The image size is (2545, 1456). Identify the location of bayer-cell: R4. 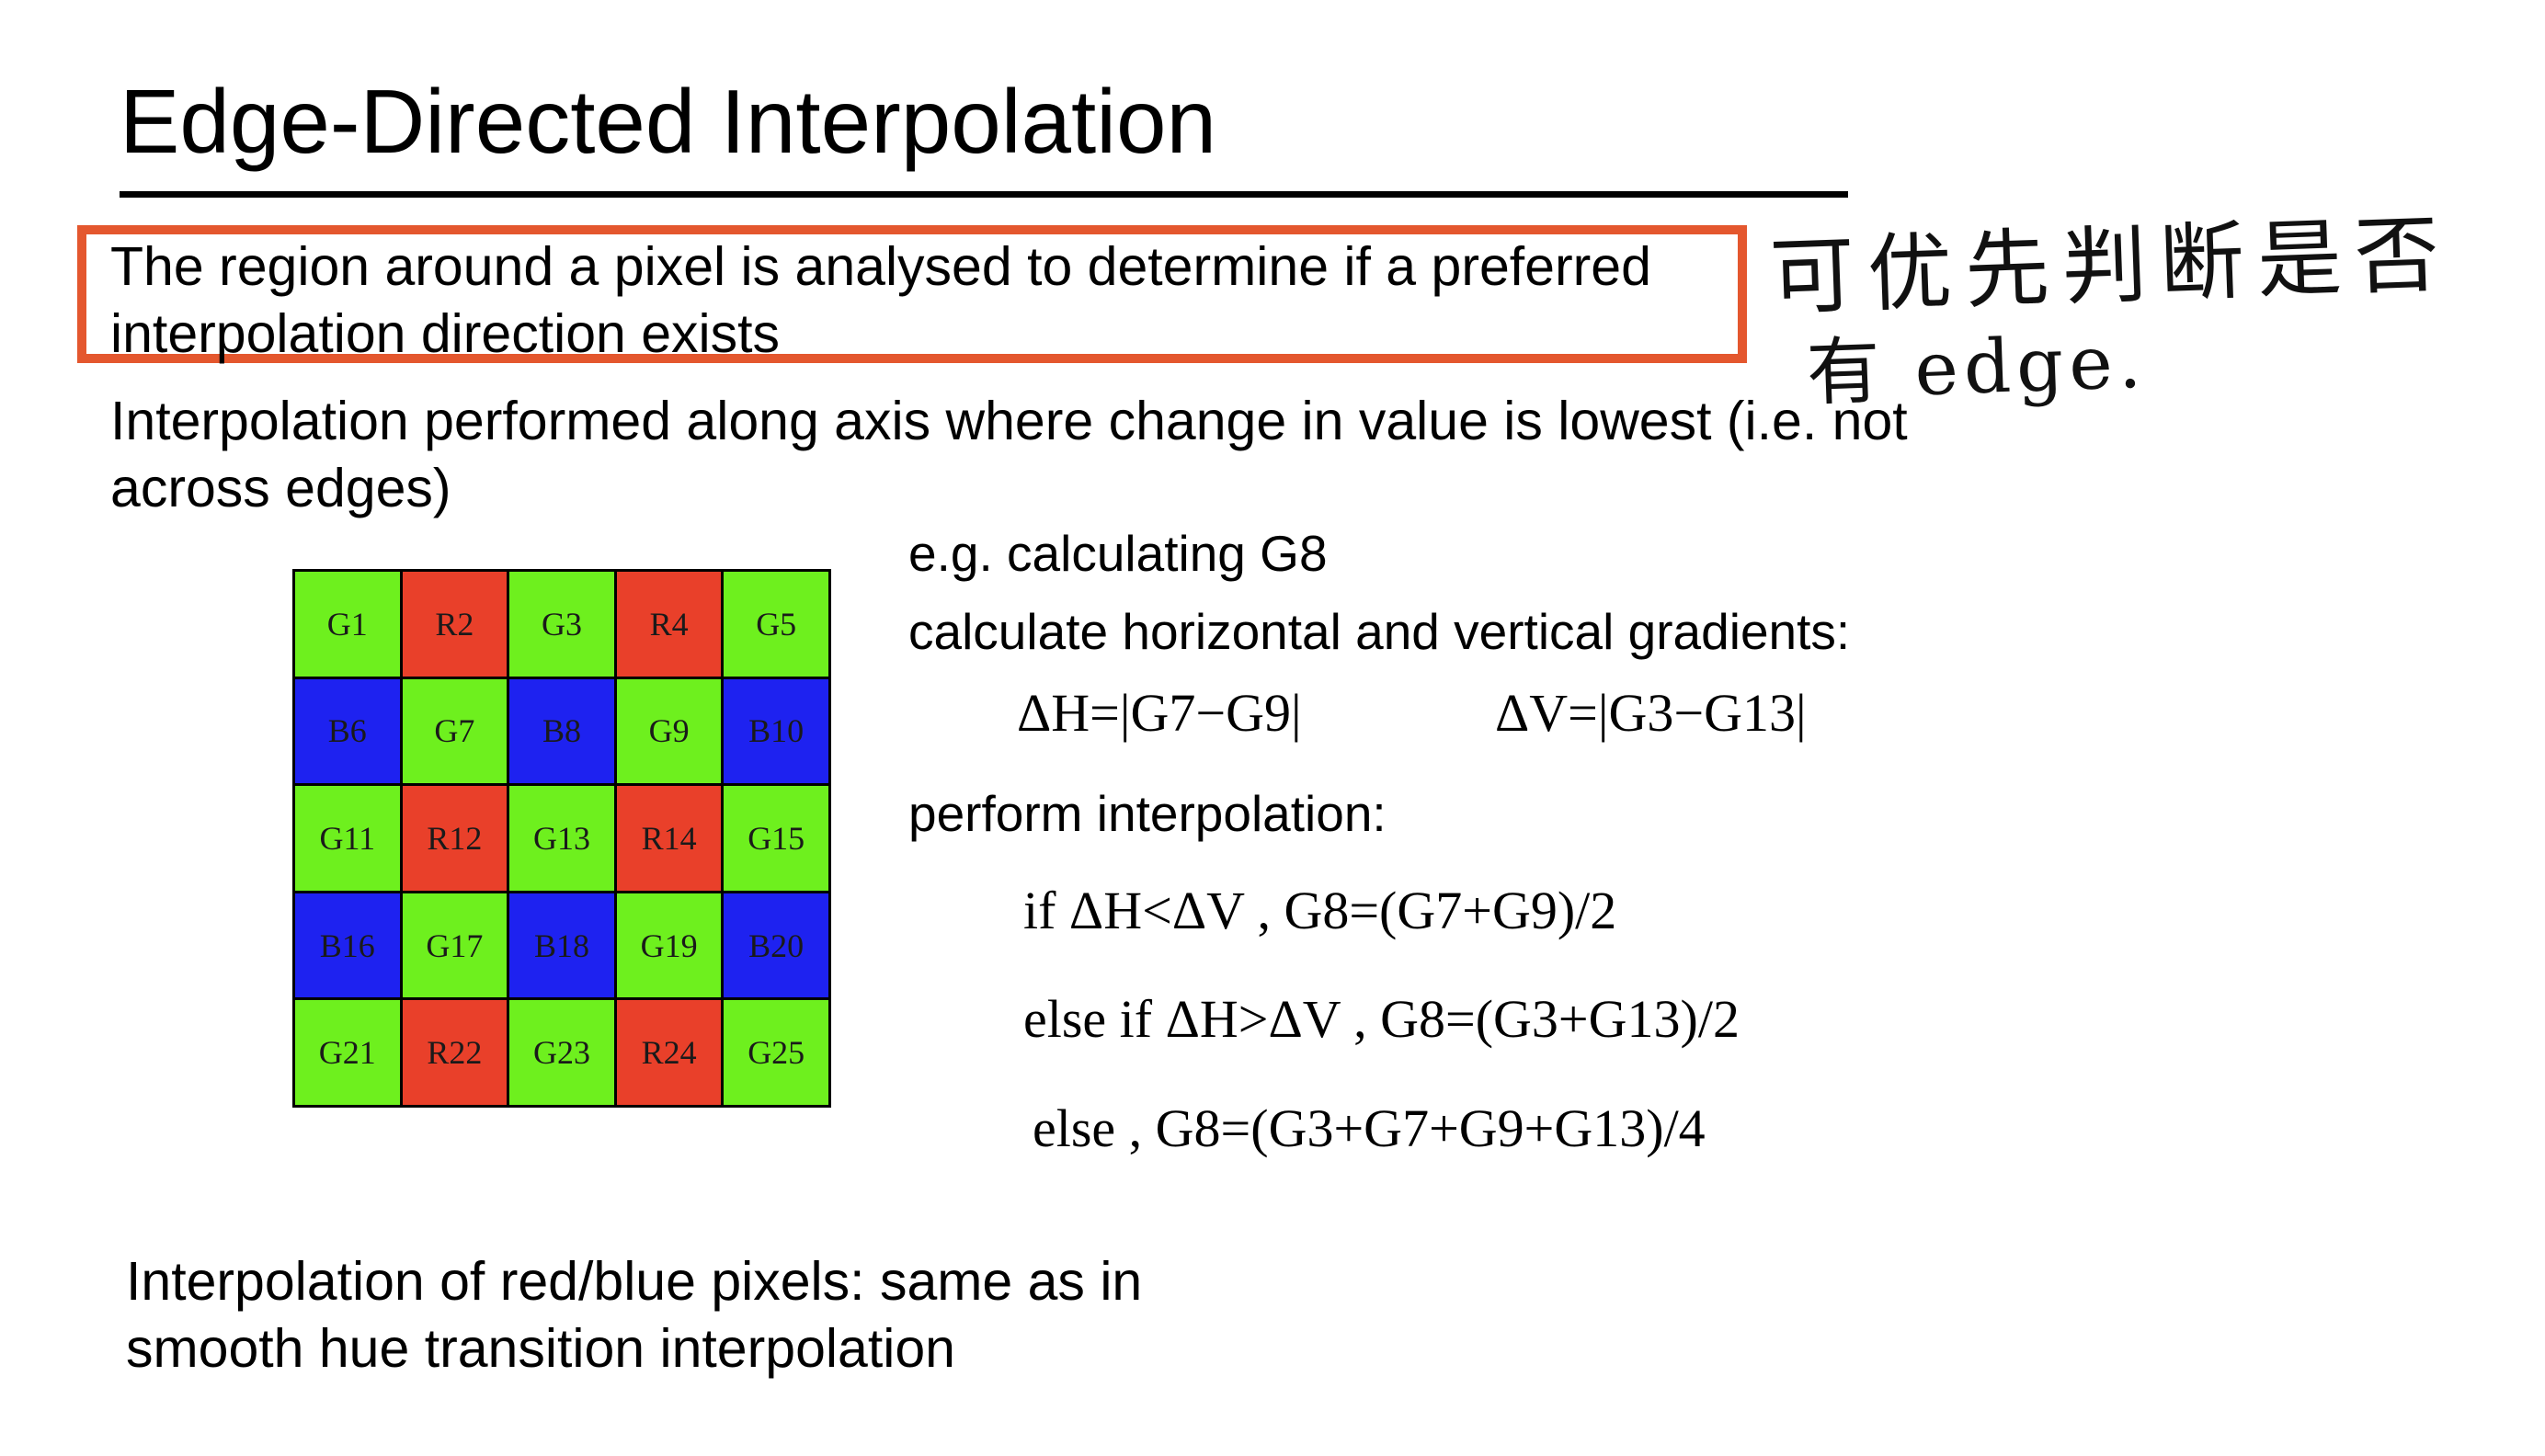
(669, 624).